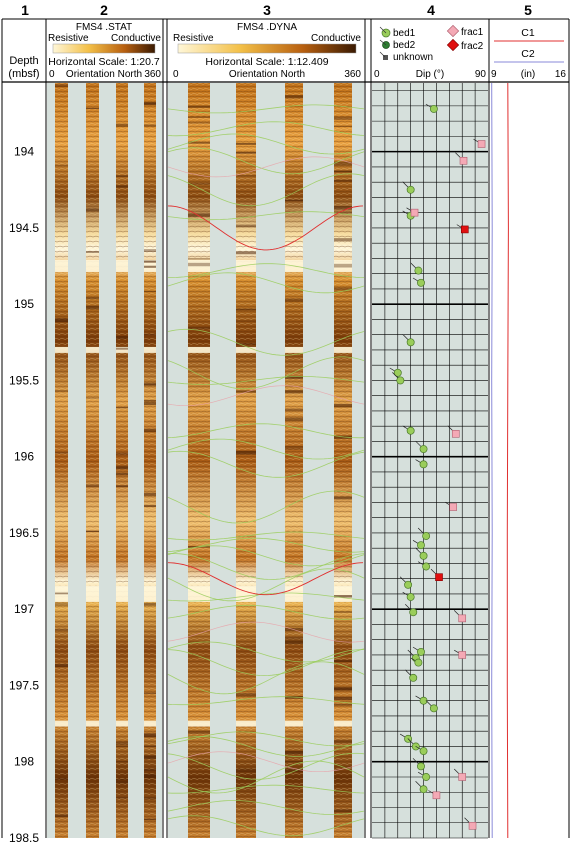 Image resolution: width=573 pixels, height=852 pixels. I want to click on frac2-legend-marker, so click(453, 45).